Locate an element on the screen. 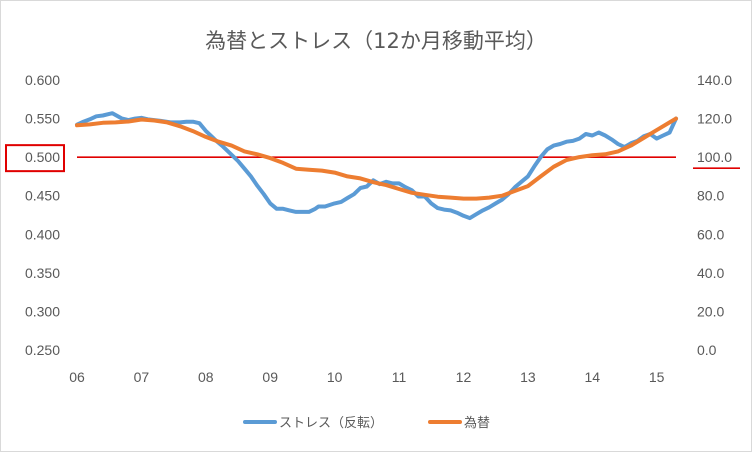  left-tick-highlight-box is located at coordinates (35, 158).